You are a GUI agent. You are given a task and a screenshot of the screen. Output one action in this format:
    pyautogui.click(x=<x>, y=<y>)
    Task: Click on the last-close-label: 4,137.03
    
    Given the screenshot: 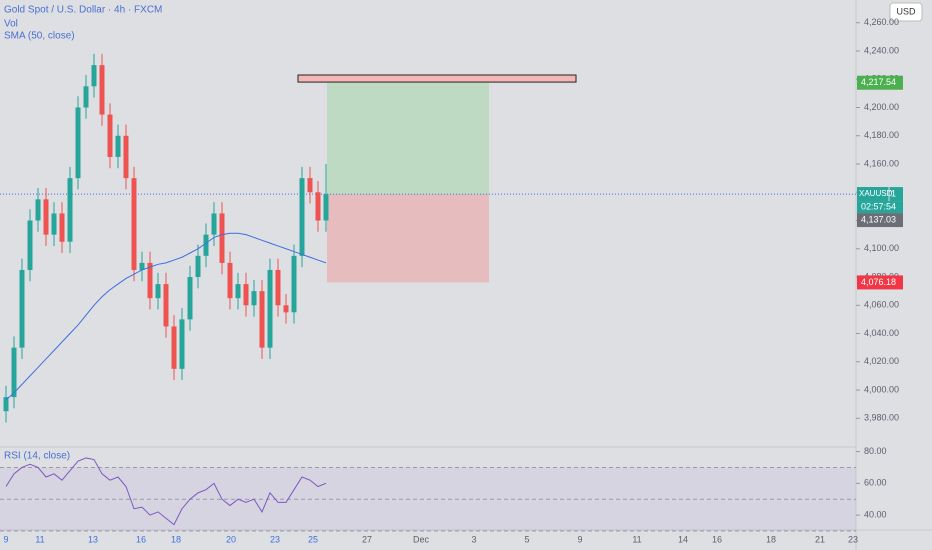 What is the action you would take?
    pyautogui.click(x=878, y=219)
    